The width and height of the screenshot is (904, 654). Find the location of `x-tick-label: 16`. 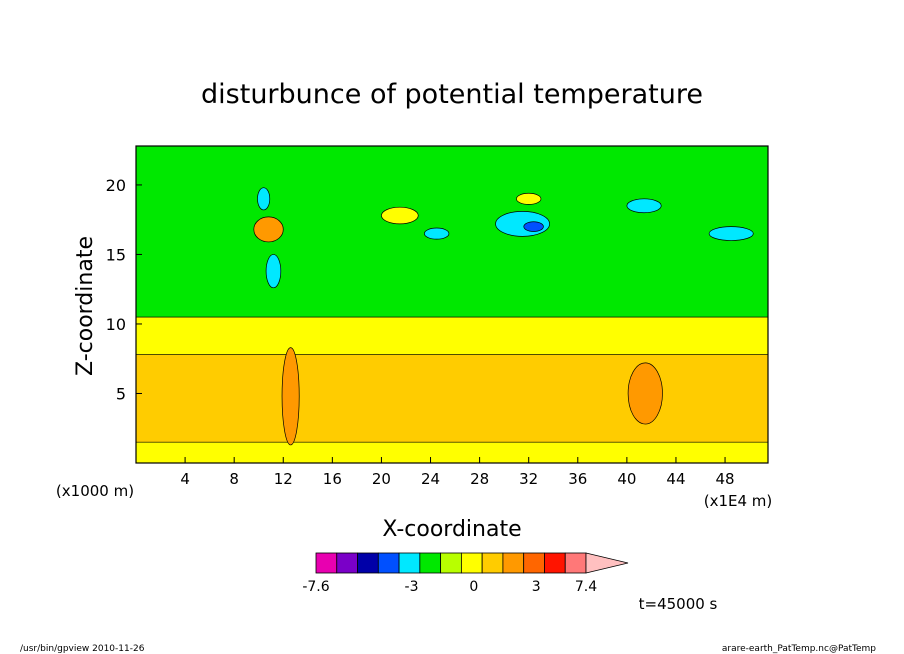

x-tick-label: 16 is located at coordinates (332, 479).